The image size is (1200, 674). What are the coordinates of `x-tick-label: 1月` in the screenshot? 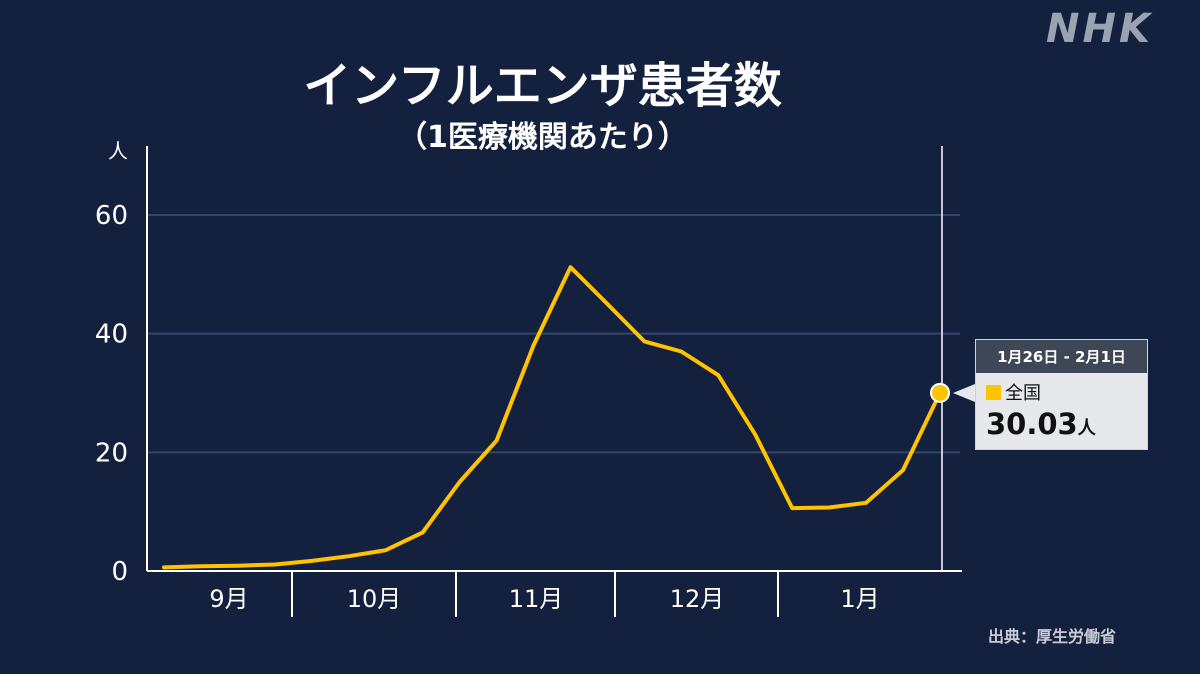 It's located at (859, 599).